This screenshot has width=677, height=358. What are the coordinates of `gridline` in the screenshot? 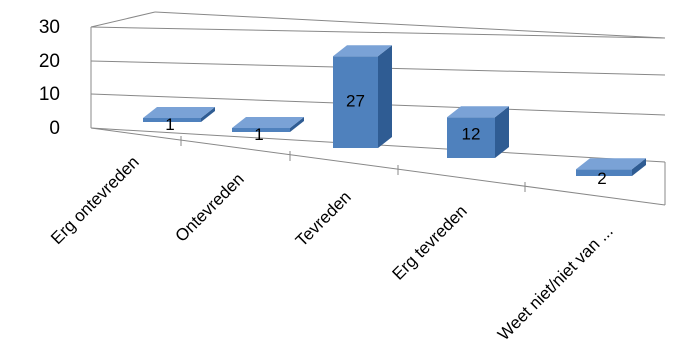 It's located at (378, 32).